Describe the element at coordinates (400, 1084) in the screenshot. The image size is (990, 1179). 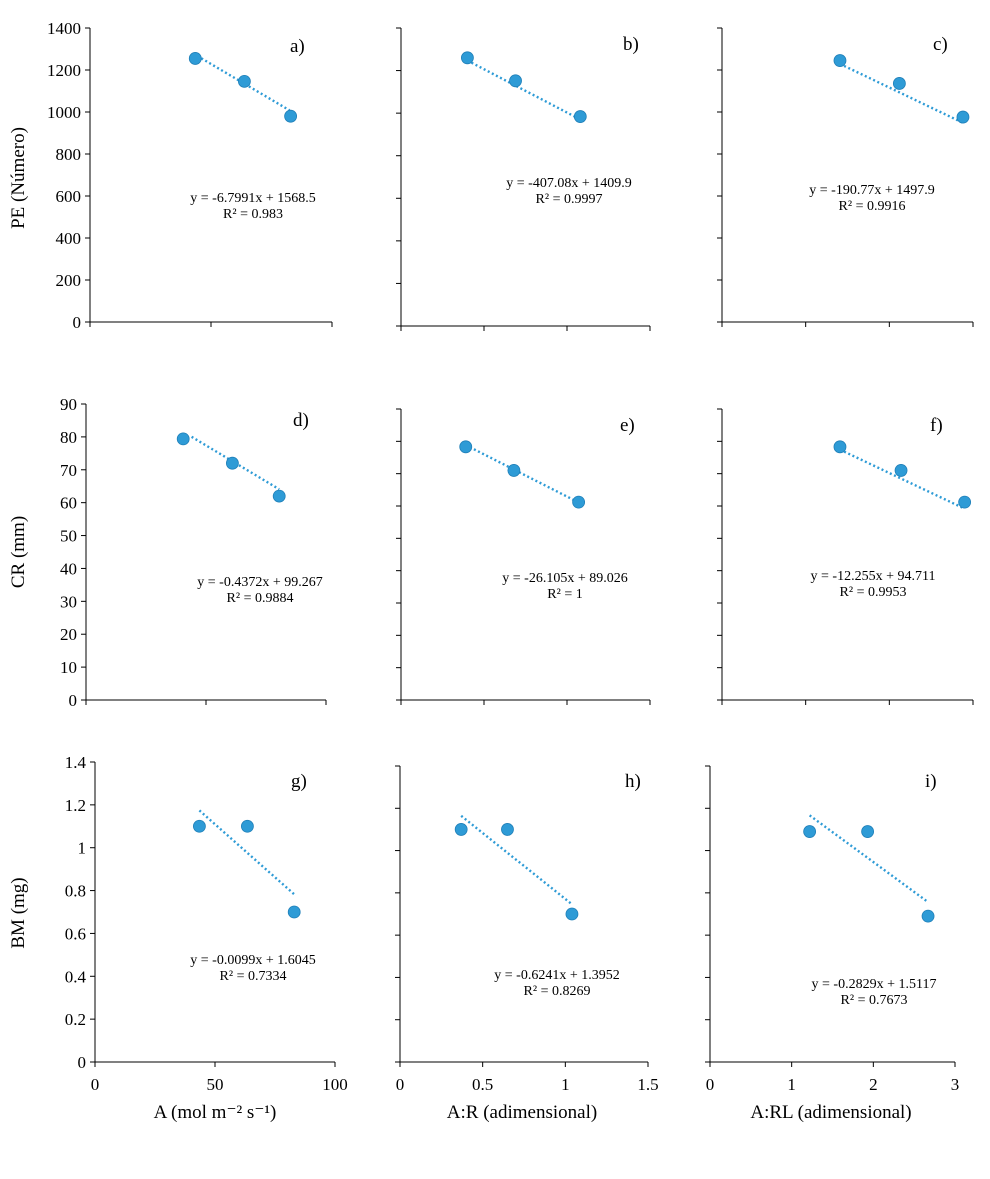
I see `x-tick-label-h: 0` at that location.